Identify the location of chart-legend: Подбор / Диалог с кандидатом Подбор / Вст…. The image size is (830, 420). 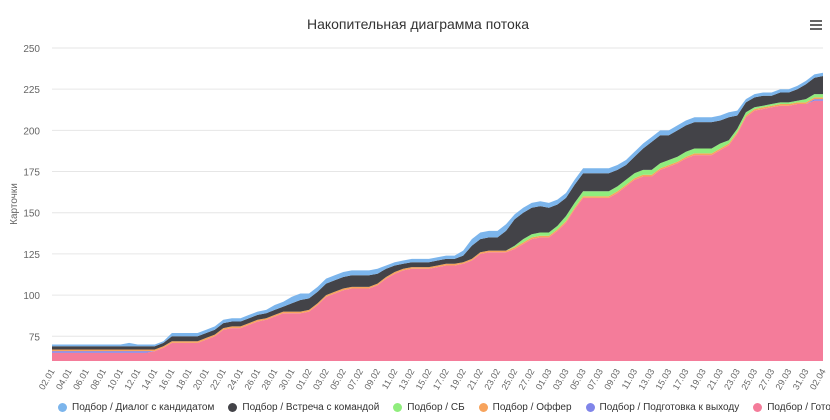
(444, 408).